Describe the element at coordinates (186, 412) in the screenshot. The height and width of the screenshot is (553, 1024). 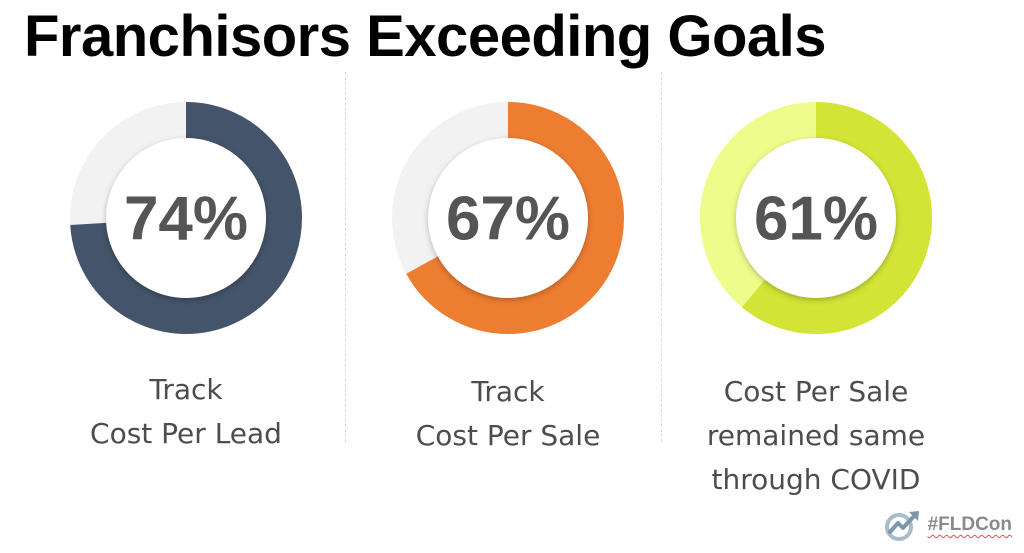
I see `caption-cost-per-lead: Track Cost Per Lead` at that location.